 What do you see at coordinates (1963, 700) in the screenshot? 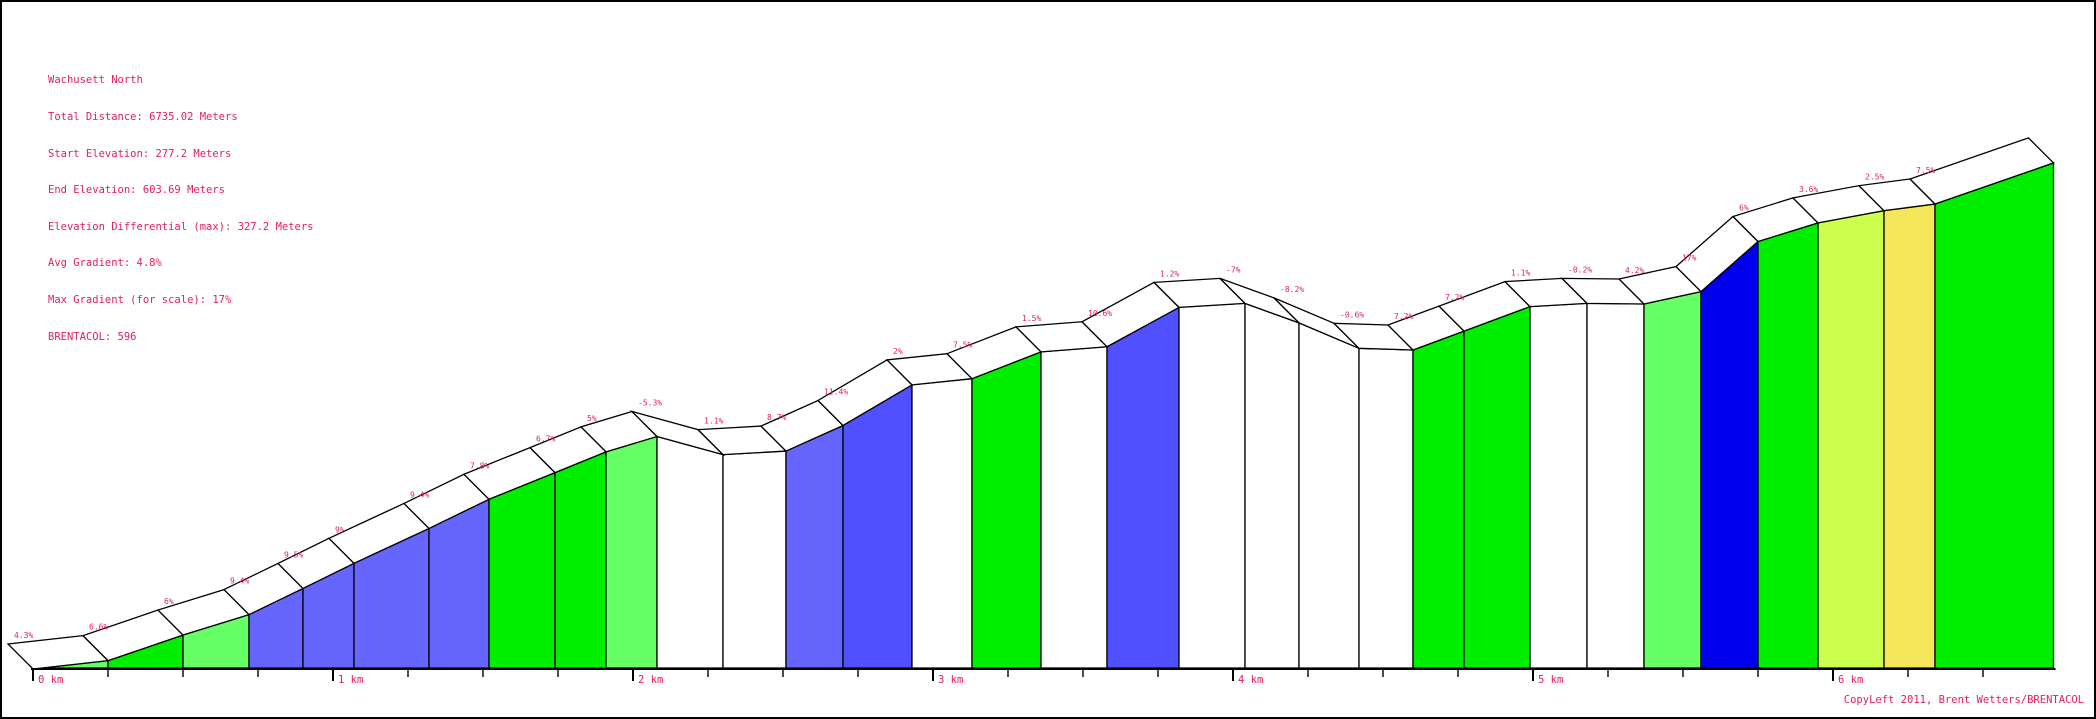
I see `copyright-text: CopyLeft 2011, Brent Wetters/BRENTACOL` at bounding box center [1963, 700].